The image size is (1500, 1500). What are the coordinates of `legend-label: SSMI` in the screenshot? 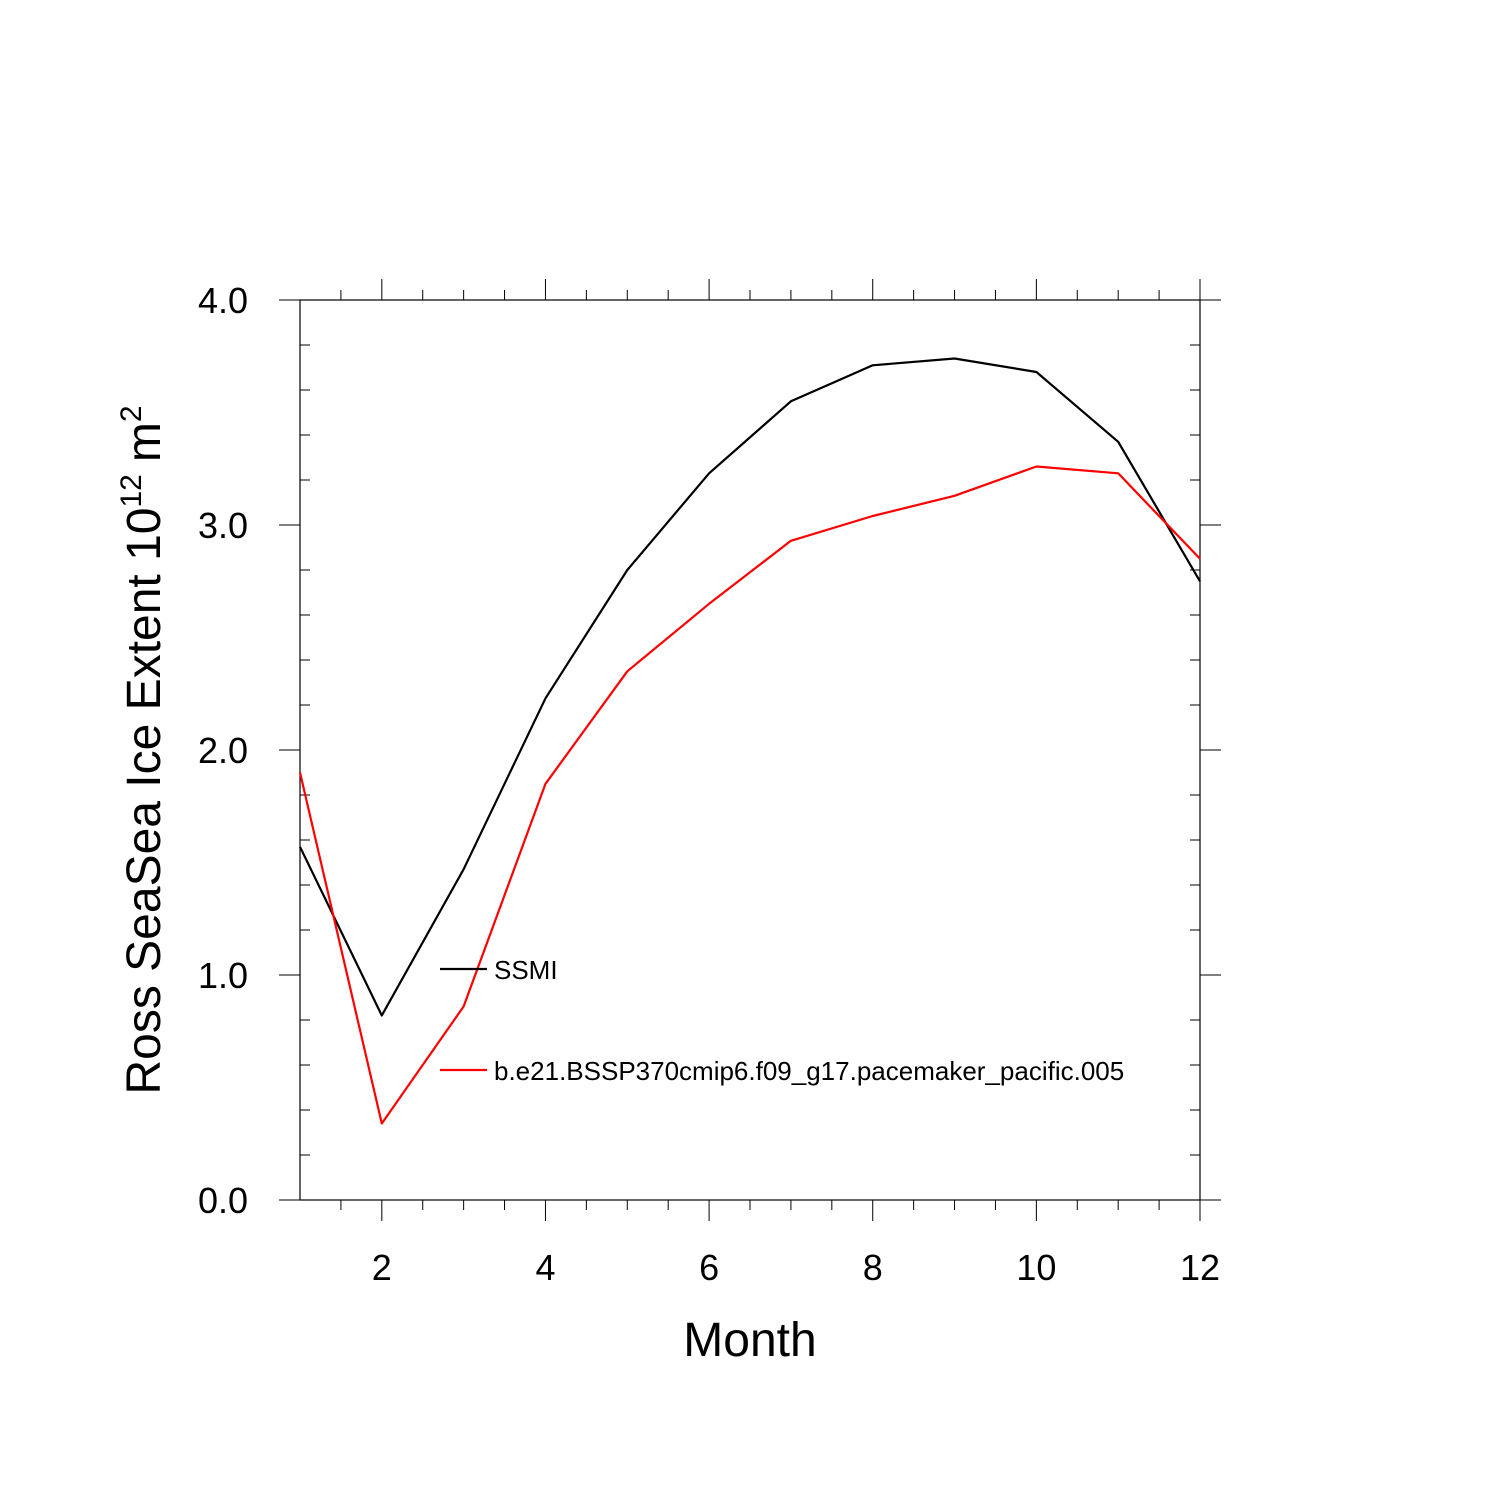 It's located at (526, 970).